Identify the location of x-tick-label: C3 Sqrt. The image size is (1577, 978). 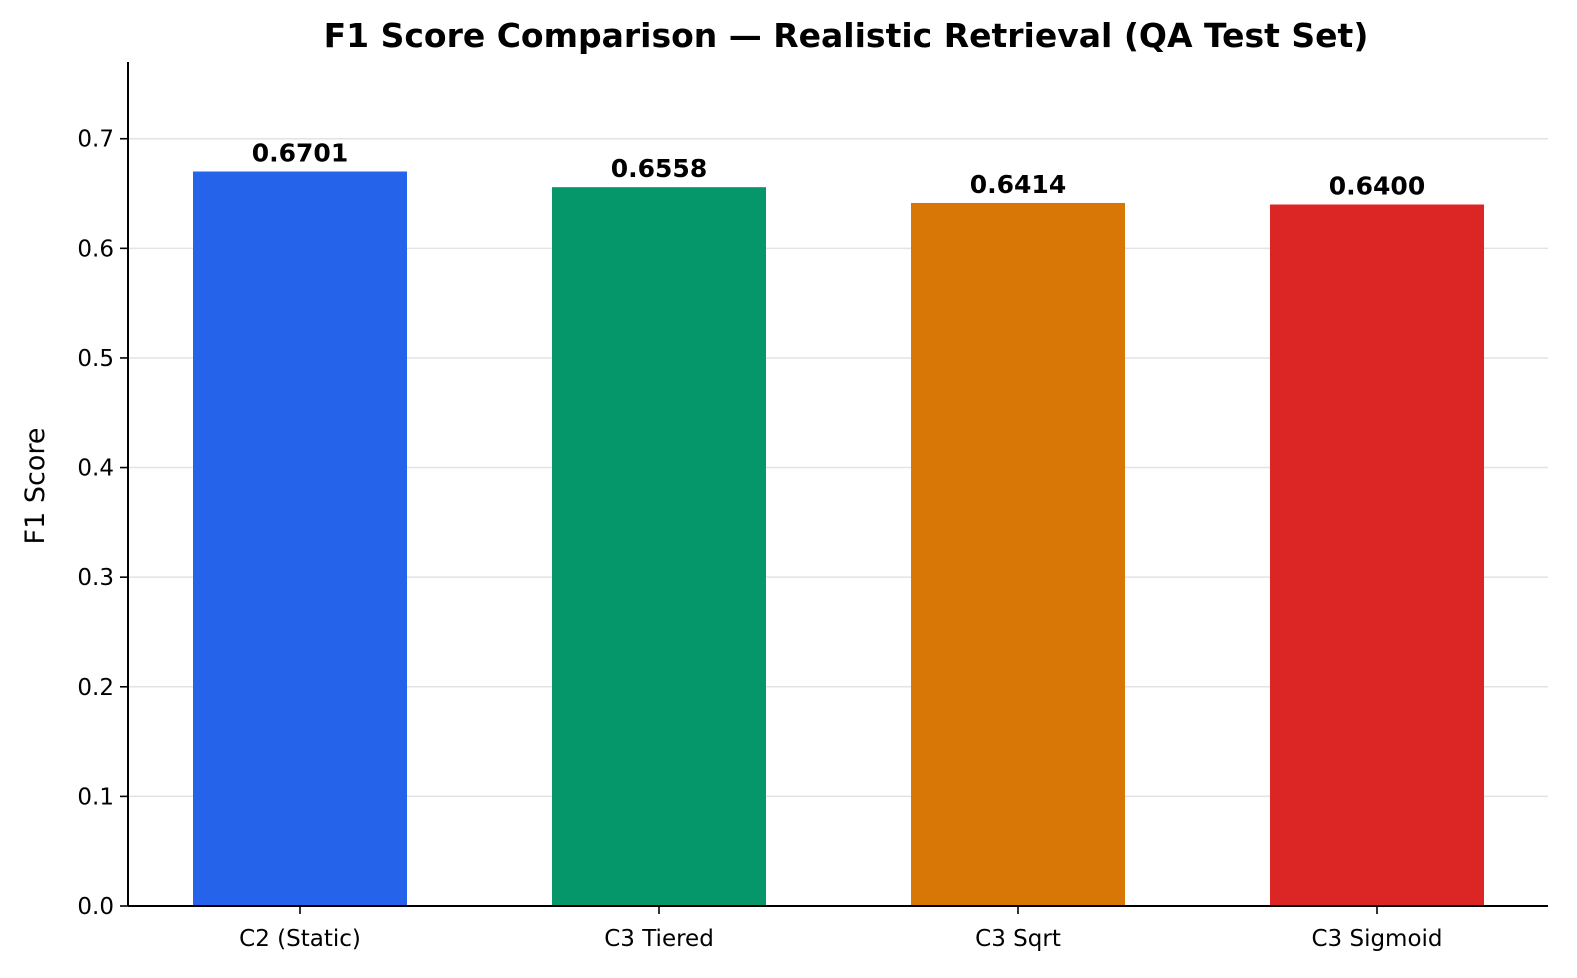
(1018, 939).